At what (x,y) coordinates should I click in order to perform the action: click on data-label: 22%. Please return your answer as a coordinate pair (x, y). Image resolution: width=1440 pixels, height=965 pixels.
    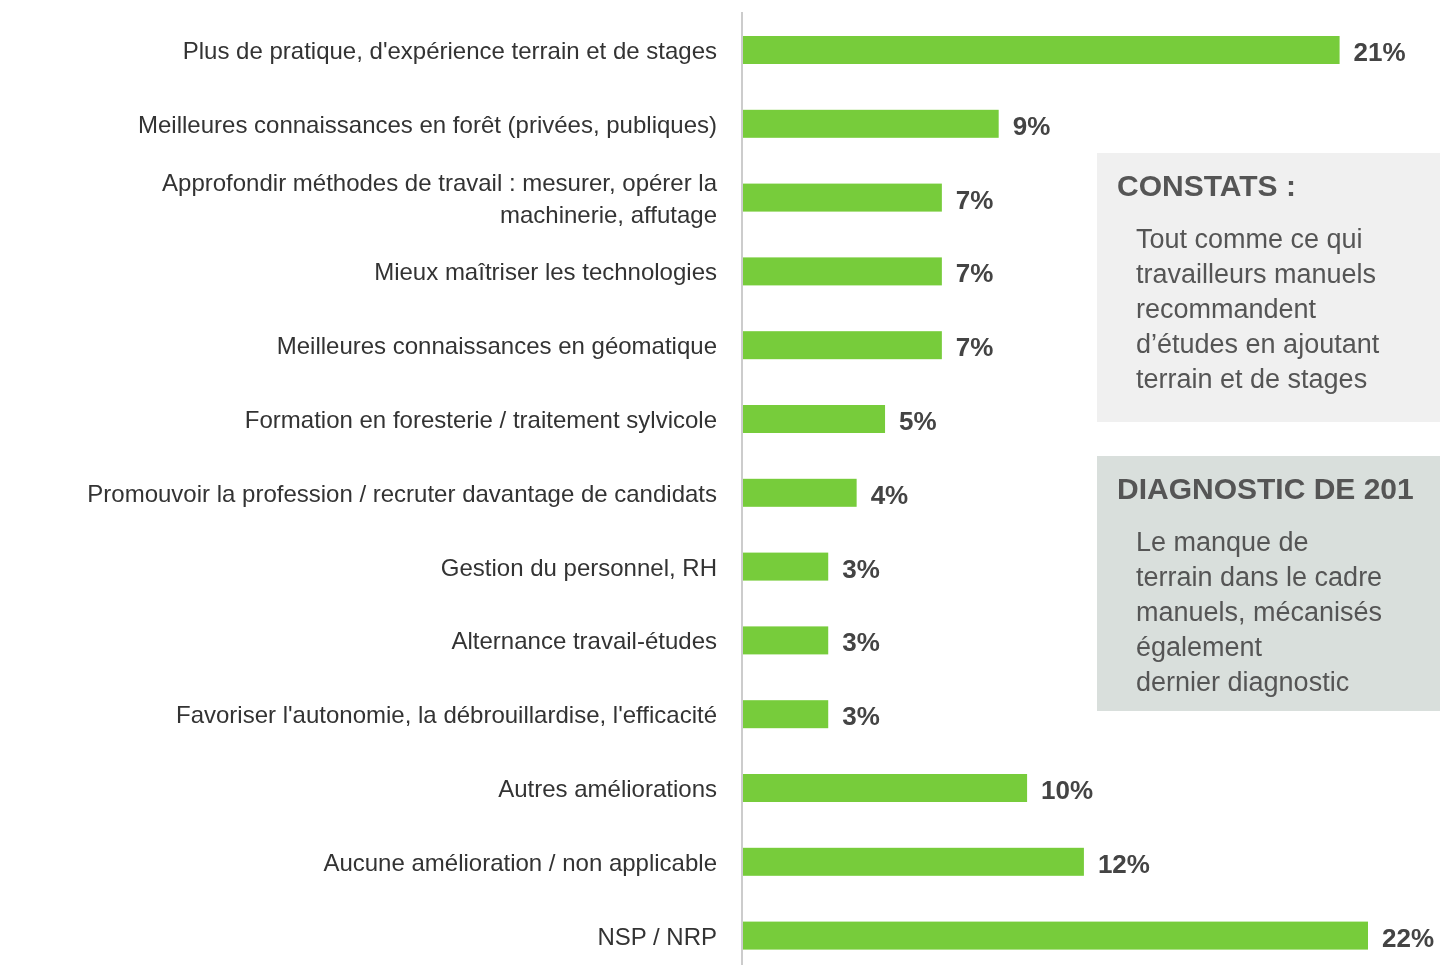
    Looking at the image, I should click on (1408, 937).